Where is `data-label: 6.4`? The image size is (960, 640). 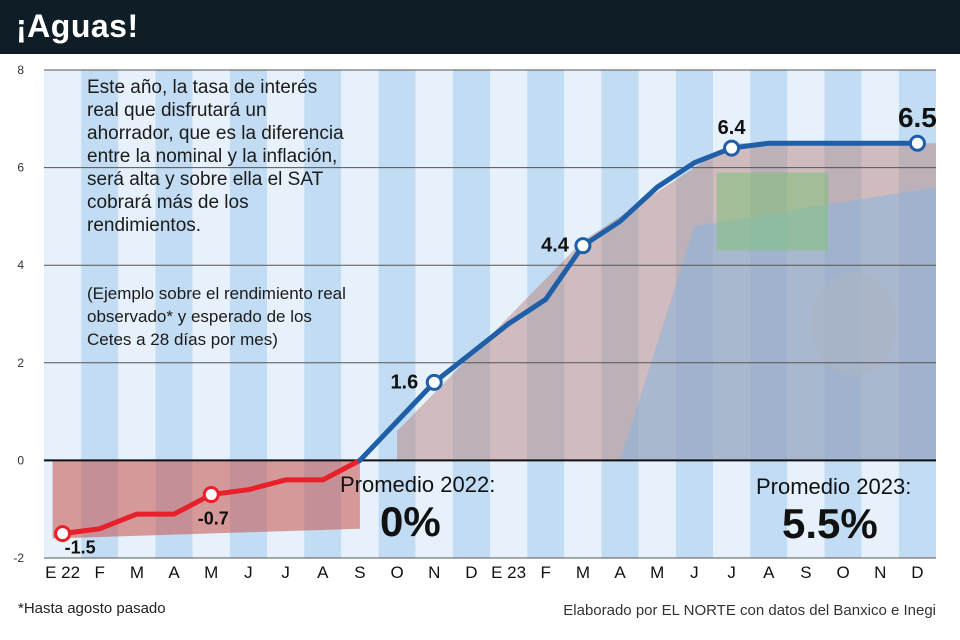
data-label: 6.4 is located at coordinates (732, 128).